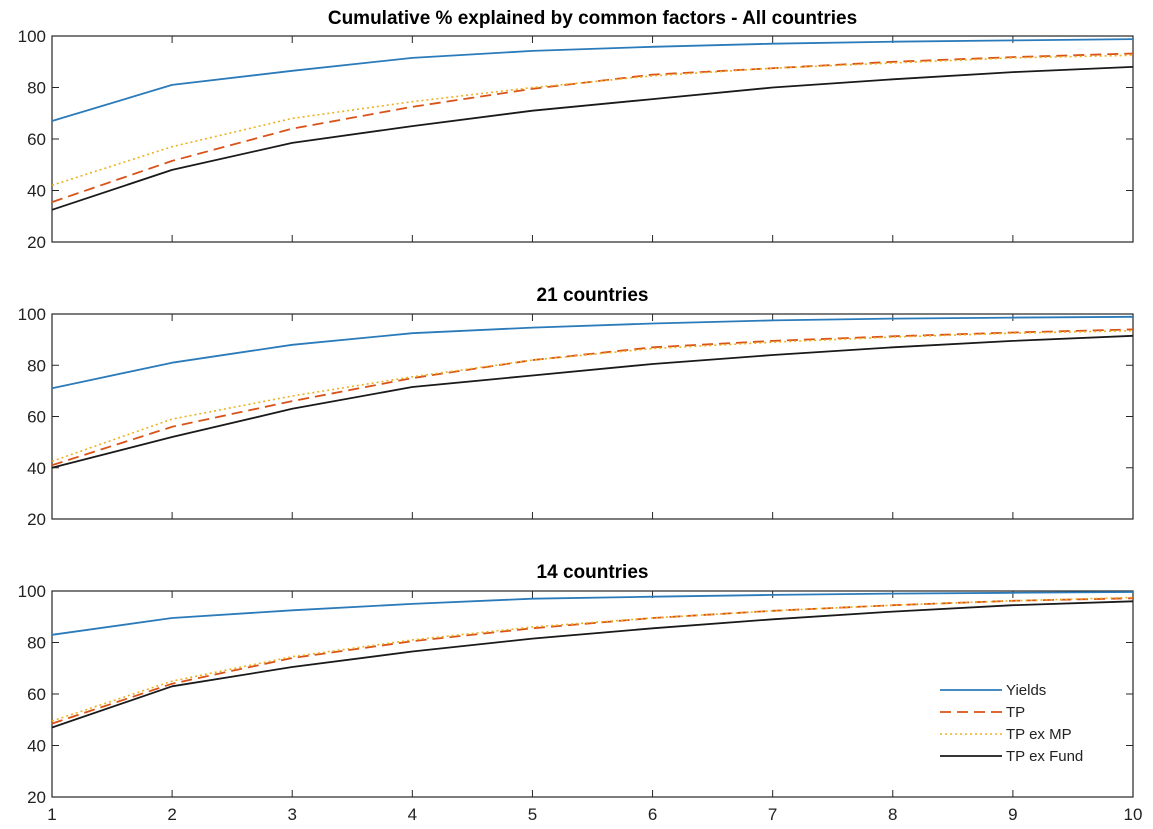 This screenshot has width=1153, height=829. What do you see at coordinates (993, 690) in the screenshot?
I see `legend-item-yields: Yields` at bounding box center [993, 690].